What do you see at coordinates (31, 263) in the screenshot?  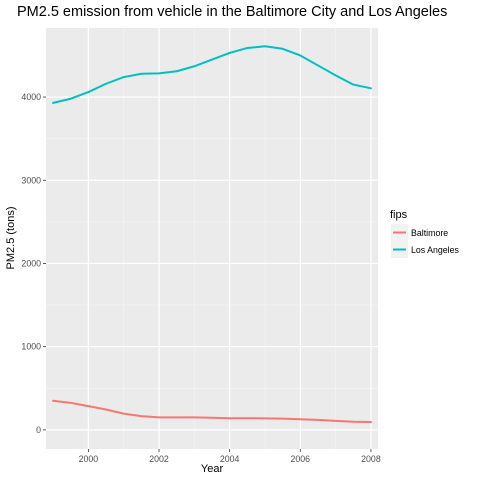 I see `y-tick-label: 2000` at bounding box center [31, 263].